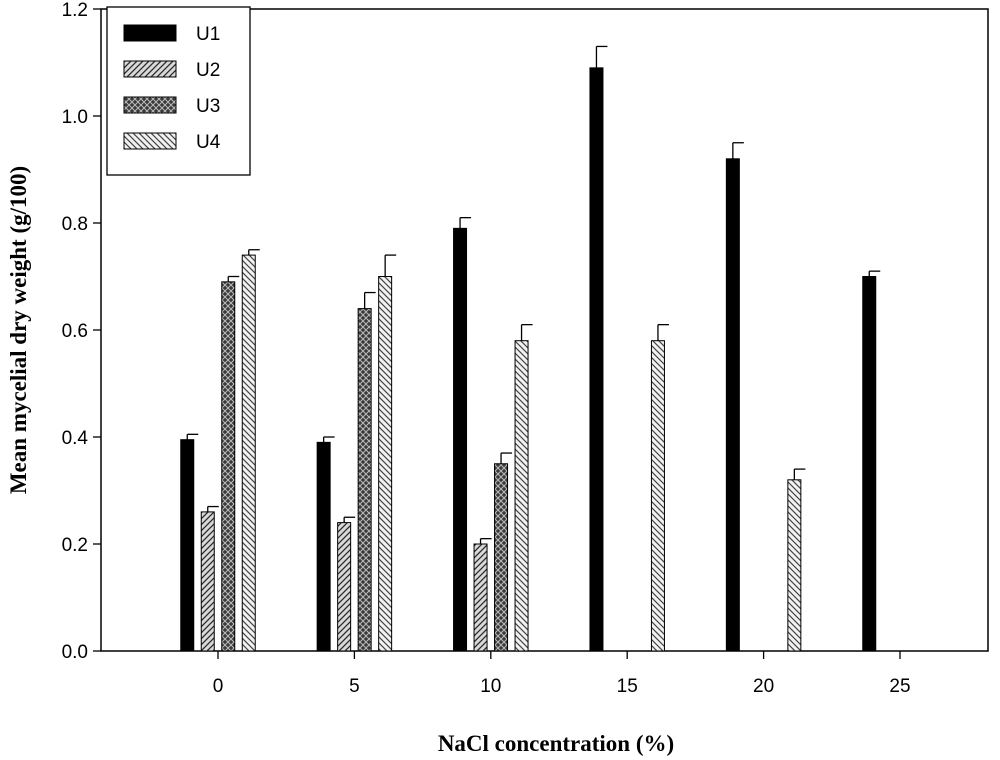 The width and height of the screenshot is (1000, 760). What do you see at coordinates (150, 69) in the screenshot?
I see `legend-swatch-u2` at bounding box center [150, 69].